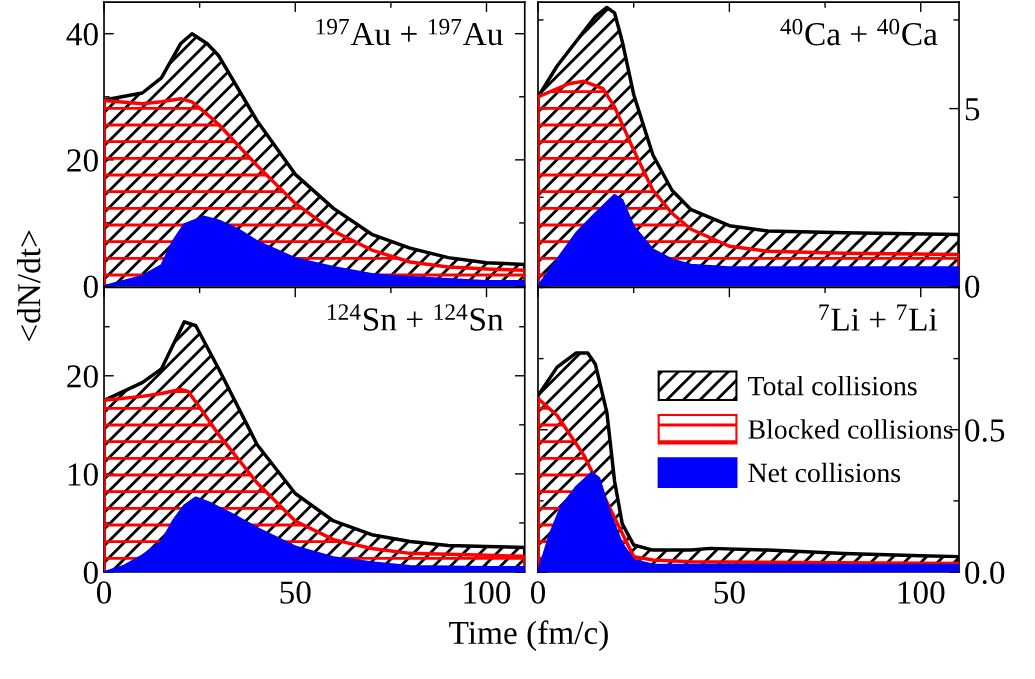  Describe the element at coordinates (538, 592) in the screenshot. I see `x-tick-label: 0` at that location.